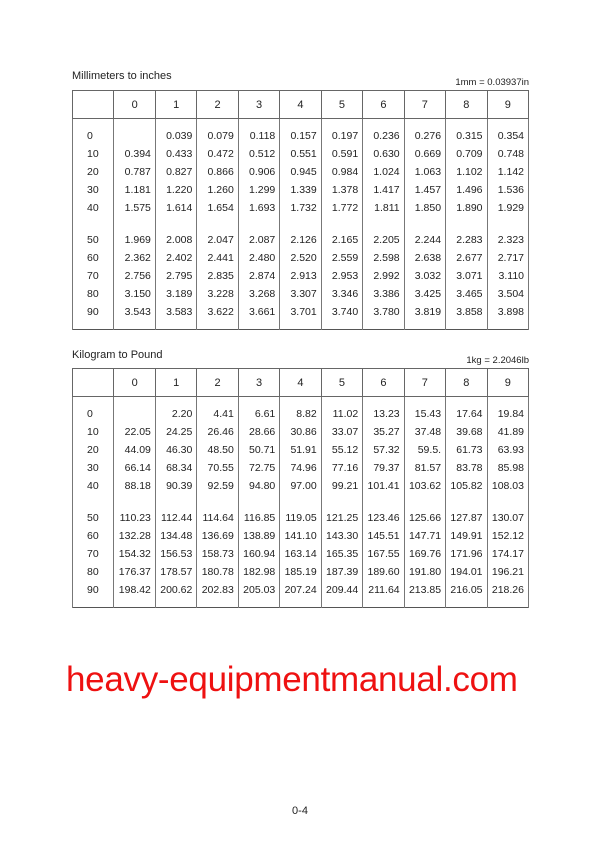  I want to click on table-cell: 19.84, so click(508, 414).